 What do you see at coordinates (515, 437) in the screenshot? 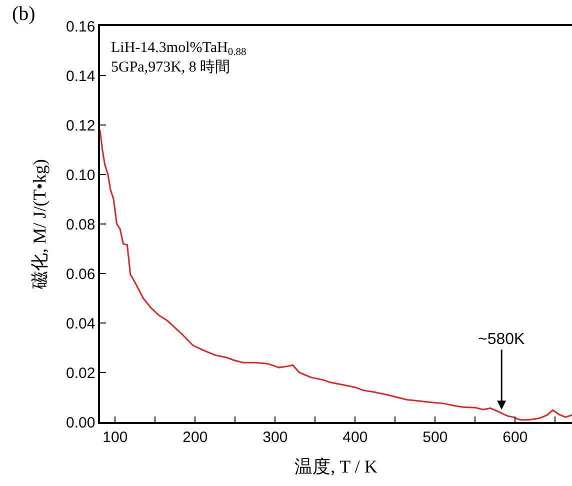
I see `x-tick-label: 600` at bounding box center [515, 437].